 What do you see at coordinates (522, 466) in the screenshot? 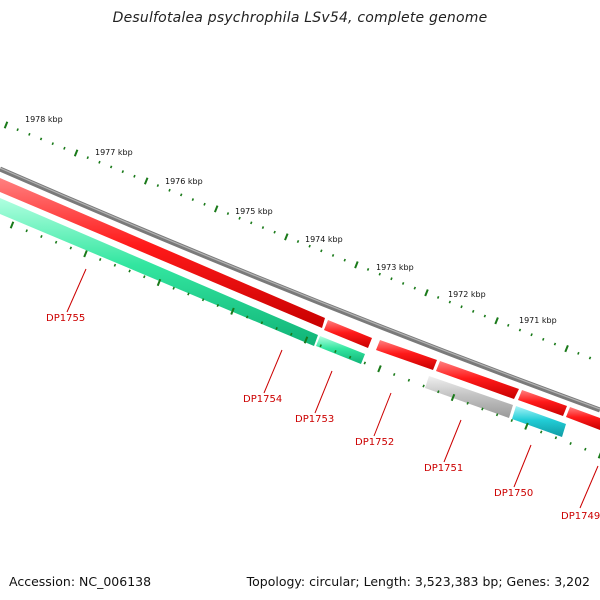
I see `leader-DP1750` at bounding box center [522, 466].